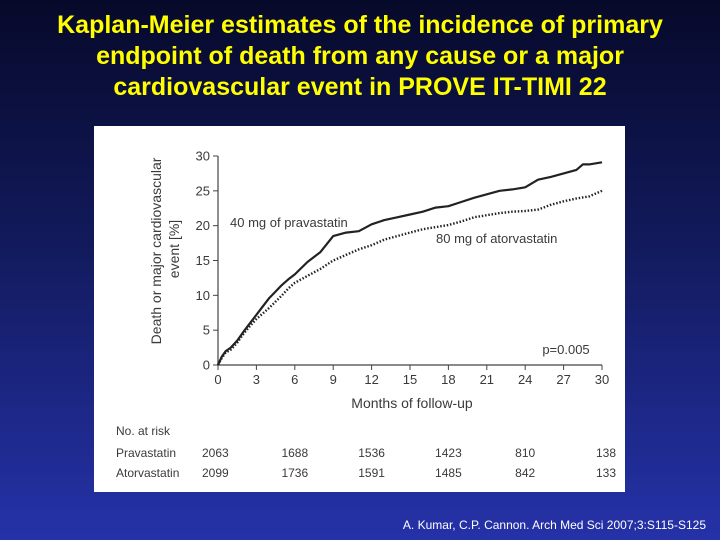 Image resolution: width=720 pixels, height=540 pixels. What do you see at coordinates (156, 250) in the screenshot?
I see `y-axis-label-line: Death or major cardiovascular` at bounding box center [156, 250].